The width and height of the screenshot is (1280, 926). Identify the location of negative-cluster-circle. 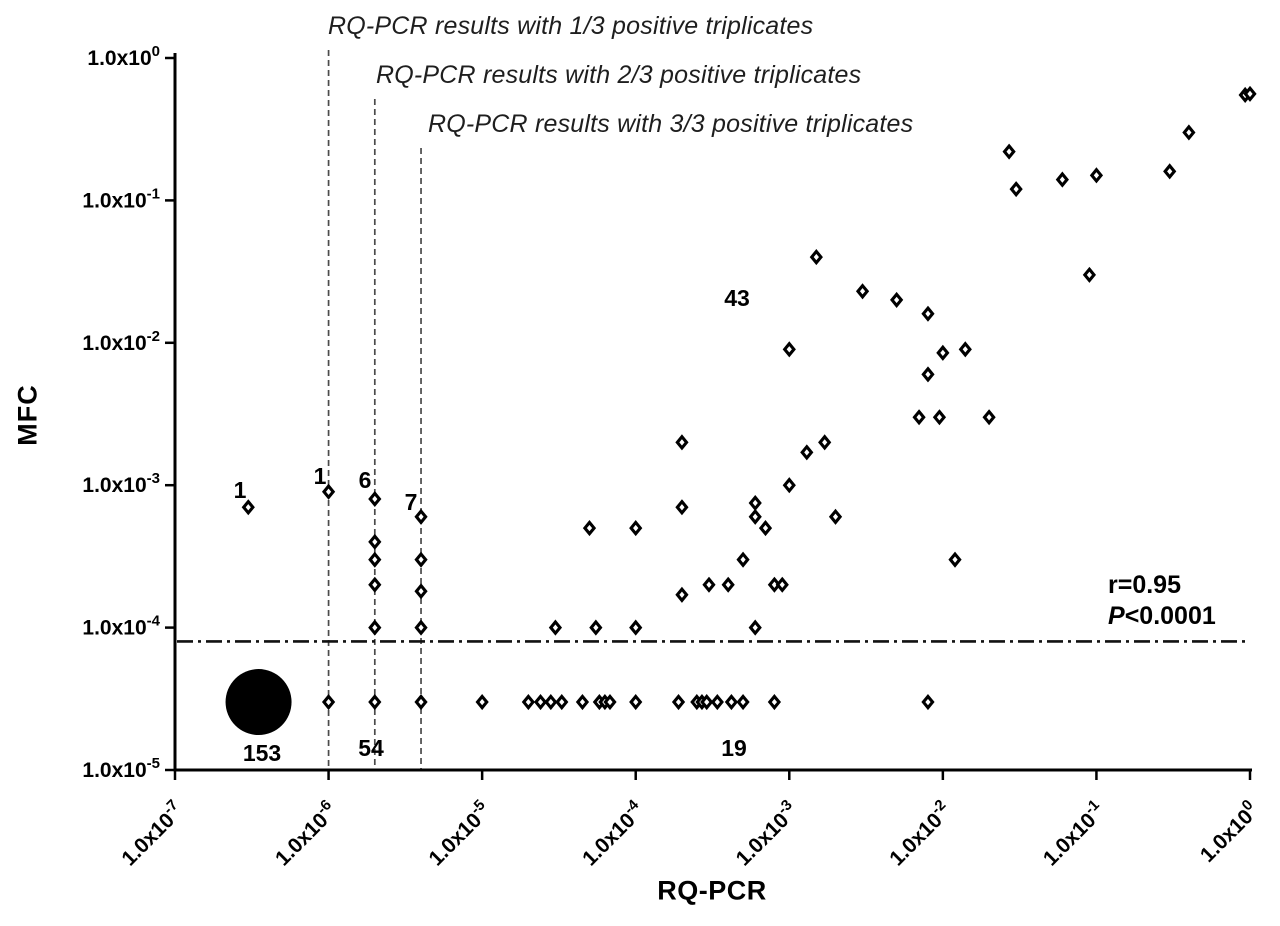
(258, 702).